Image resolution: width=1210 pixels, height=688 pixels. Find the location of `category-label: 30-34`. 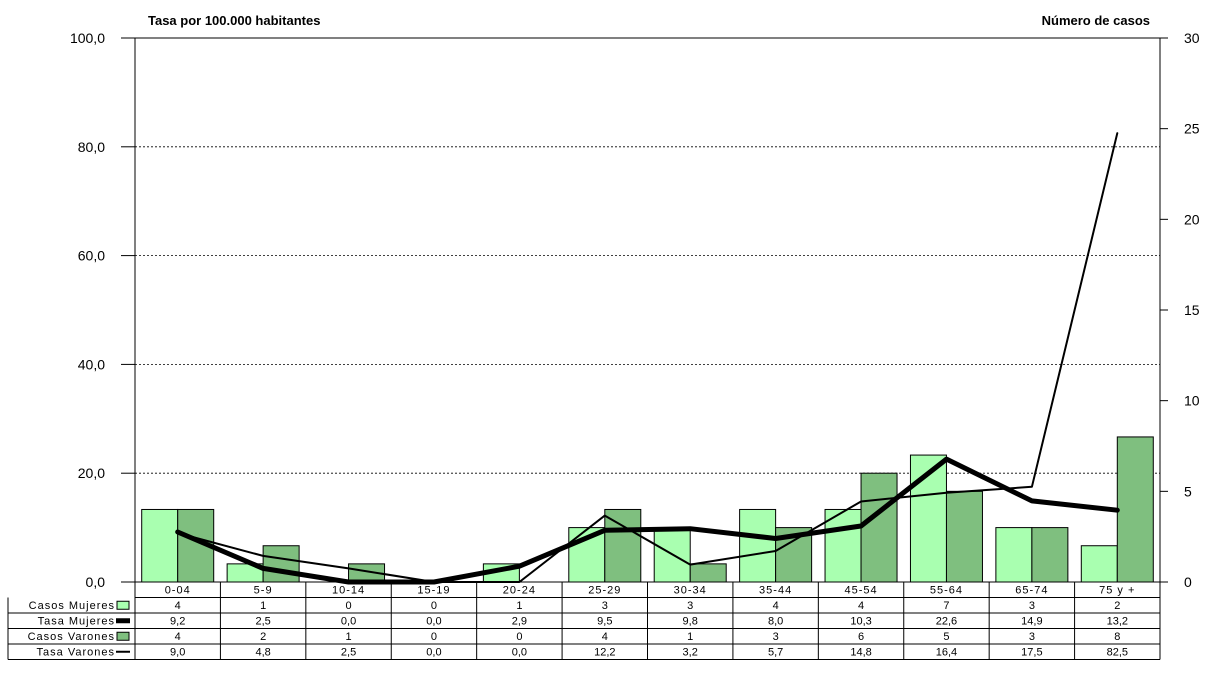

category-label: 30-34 is located at coordinates (690, 591).